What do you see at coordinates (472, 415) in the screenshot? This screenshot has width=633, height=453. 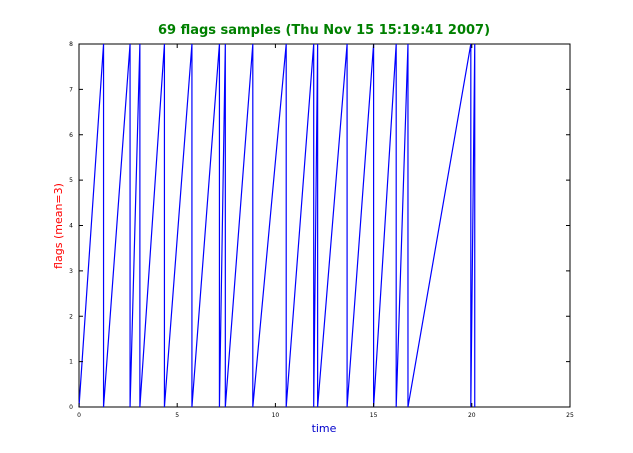 I see `x-tick-label: 20` at bounding box center [472, 415].